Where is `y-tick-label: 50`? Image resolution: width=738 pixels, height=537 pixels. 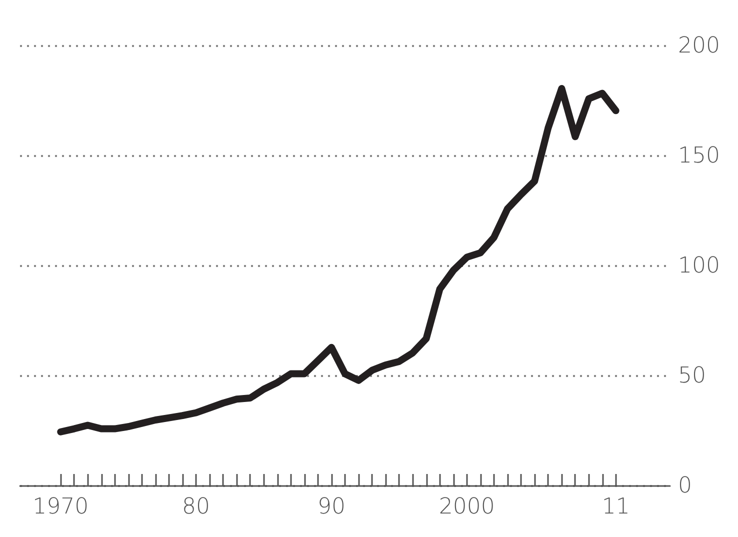
y-tick-label: 50 is located at coordinates (692, 376).